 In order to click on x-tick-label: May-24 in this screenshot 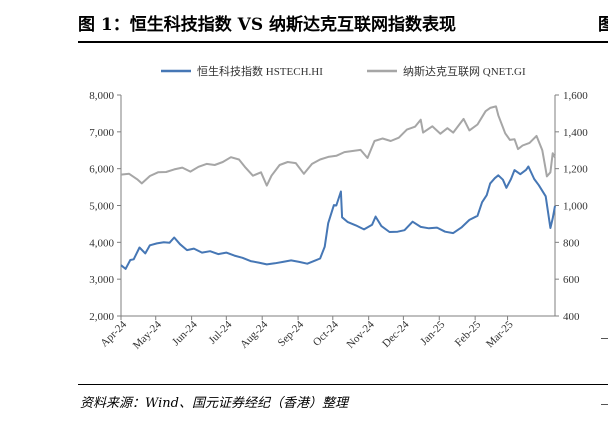, I will do `click(147, 334)`.